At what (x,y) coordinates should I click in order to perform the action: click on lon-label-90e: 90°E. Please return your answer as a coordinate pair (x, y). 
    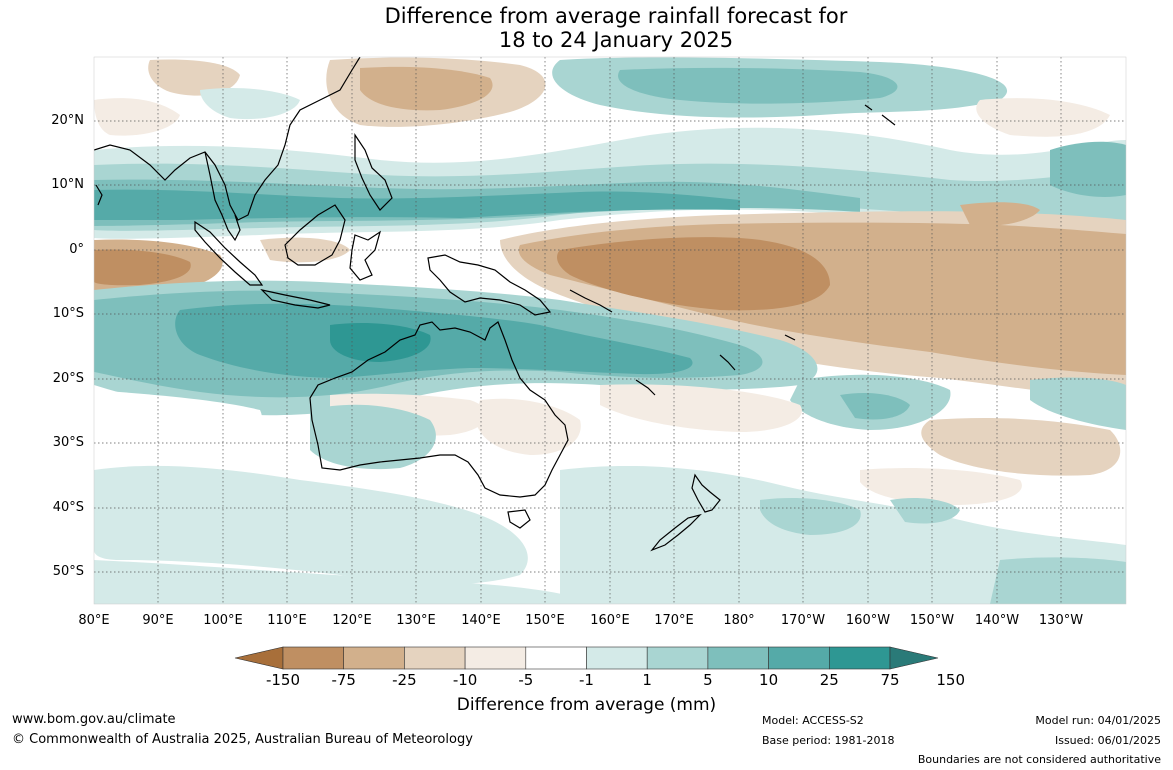
    Looking at the image, I should click on (158, 620).